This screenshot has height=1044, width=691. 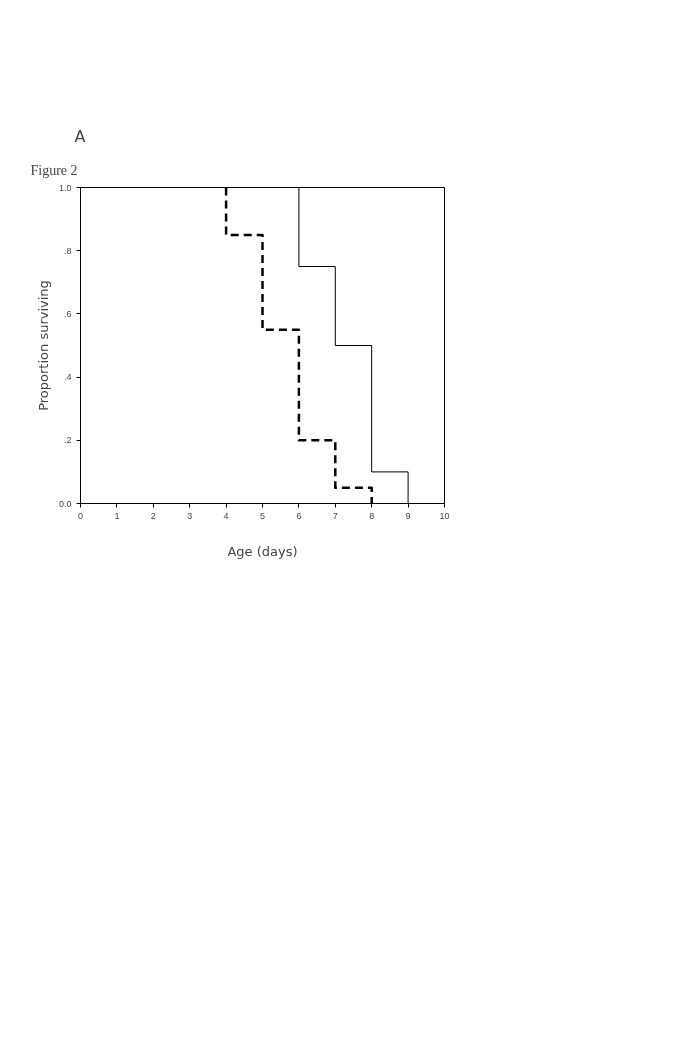 I want to click on y-tick-label: .2, so click(x=67, y=440).